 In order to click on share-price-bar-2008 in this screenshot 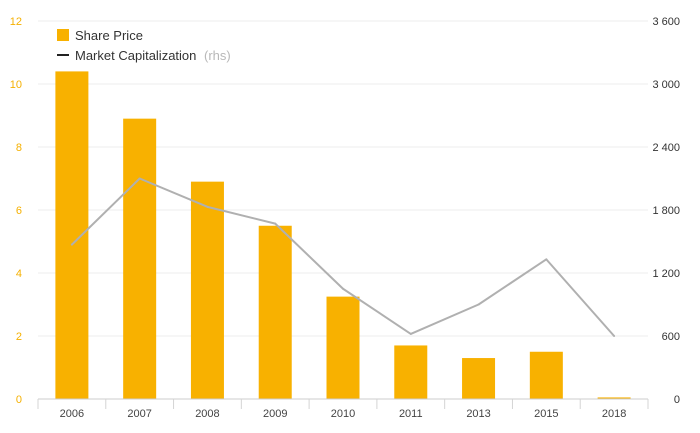, I will do `click(207, 290)`.